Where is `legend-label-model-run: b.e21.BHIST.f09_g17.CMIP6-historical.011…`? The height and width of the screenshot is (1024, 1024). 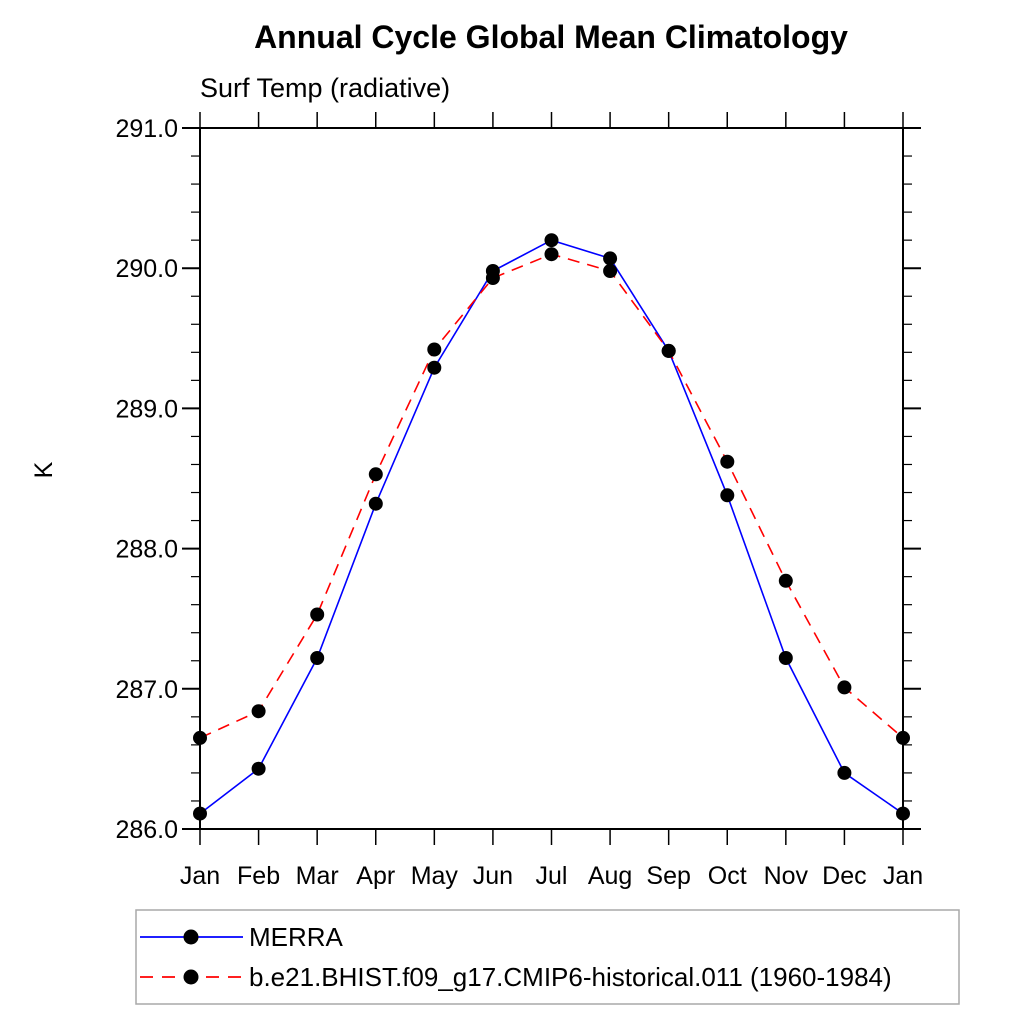
legend-label-model-run: b.e21.BHIST.f09_g17.CMIP6-historical.011… is located at coordinates (570, 977).